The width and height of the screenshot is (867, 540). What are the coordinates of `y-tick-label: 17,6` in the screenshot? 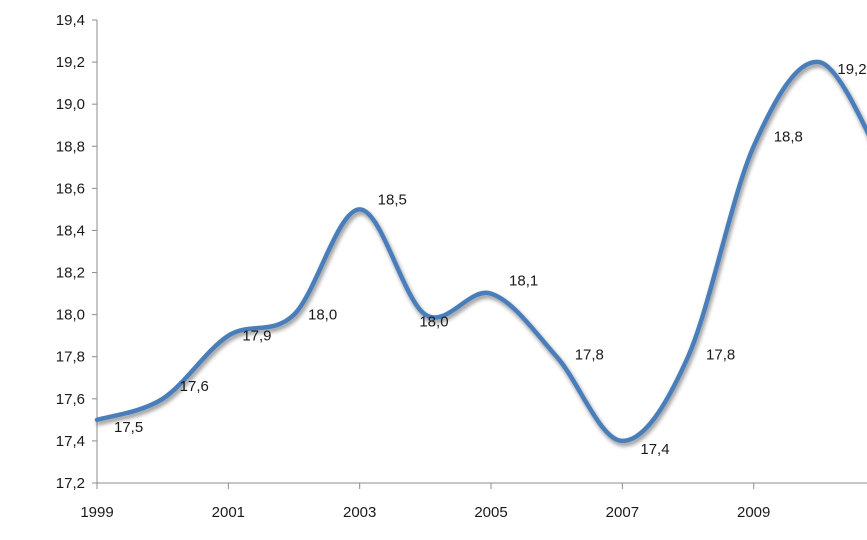 It's located at (70, 399).